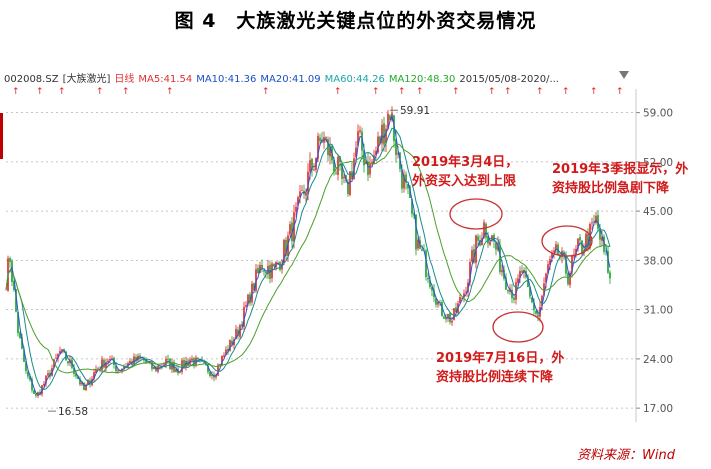 The image size is (711, 469). Describe the element at coordinates (124, 79) in the screenshot. I see `indicator-item-2: 日线` at that location.